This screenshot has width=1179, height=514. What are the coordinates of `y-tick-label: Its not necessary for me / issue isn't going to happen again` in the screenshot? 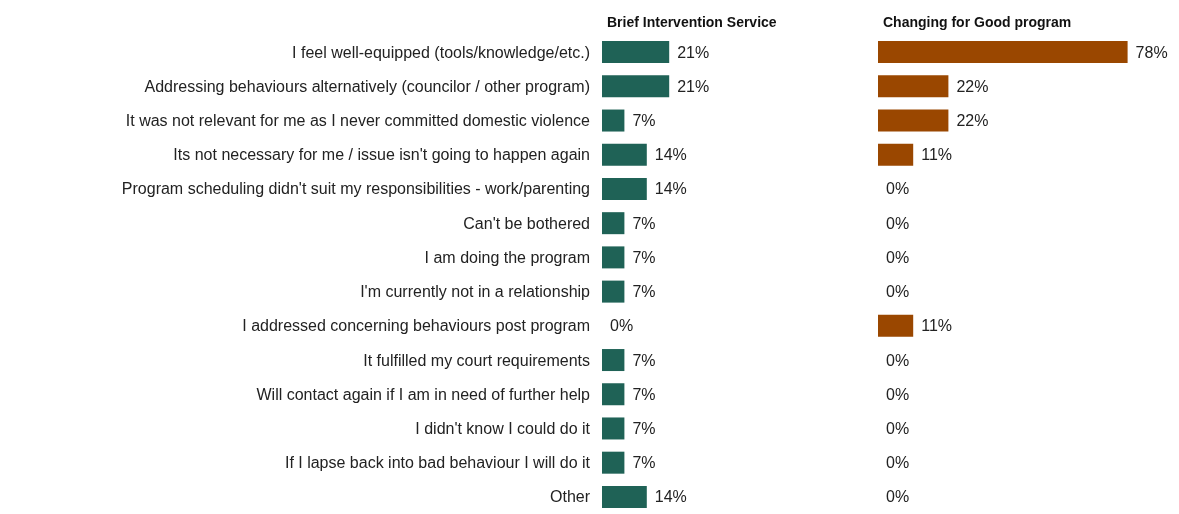 It's located at (381, 155).